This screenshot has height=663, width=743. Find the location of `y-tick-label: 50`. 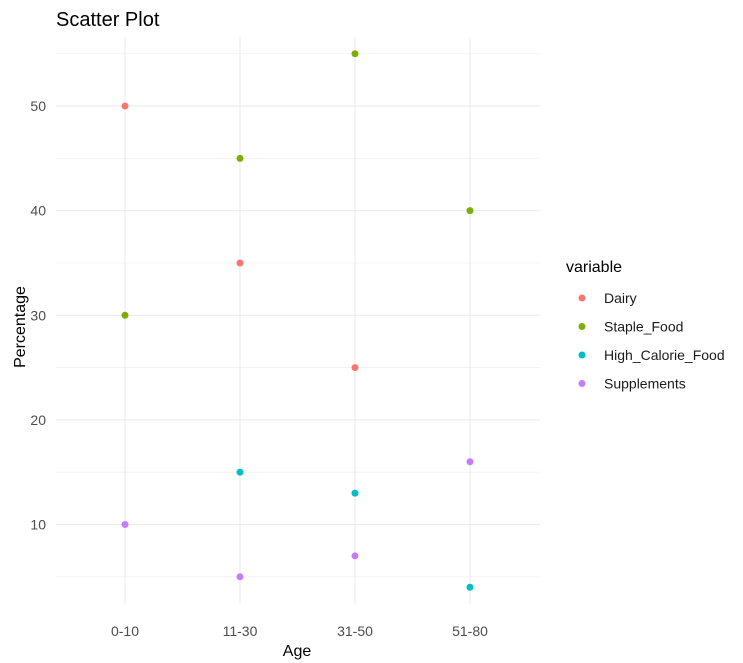

y-tick-label: 50 is located at coordinates (38, 106).